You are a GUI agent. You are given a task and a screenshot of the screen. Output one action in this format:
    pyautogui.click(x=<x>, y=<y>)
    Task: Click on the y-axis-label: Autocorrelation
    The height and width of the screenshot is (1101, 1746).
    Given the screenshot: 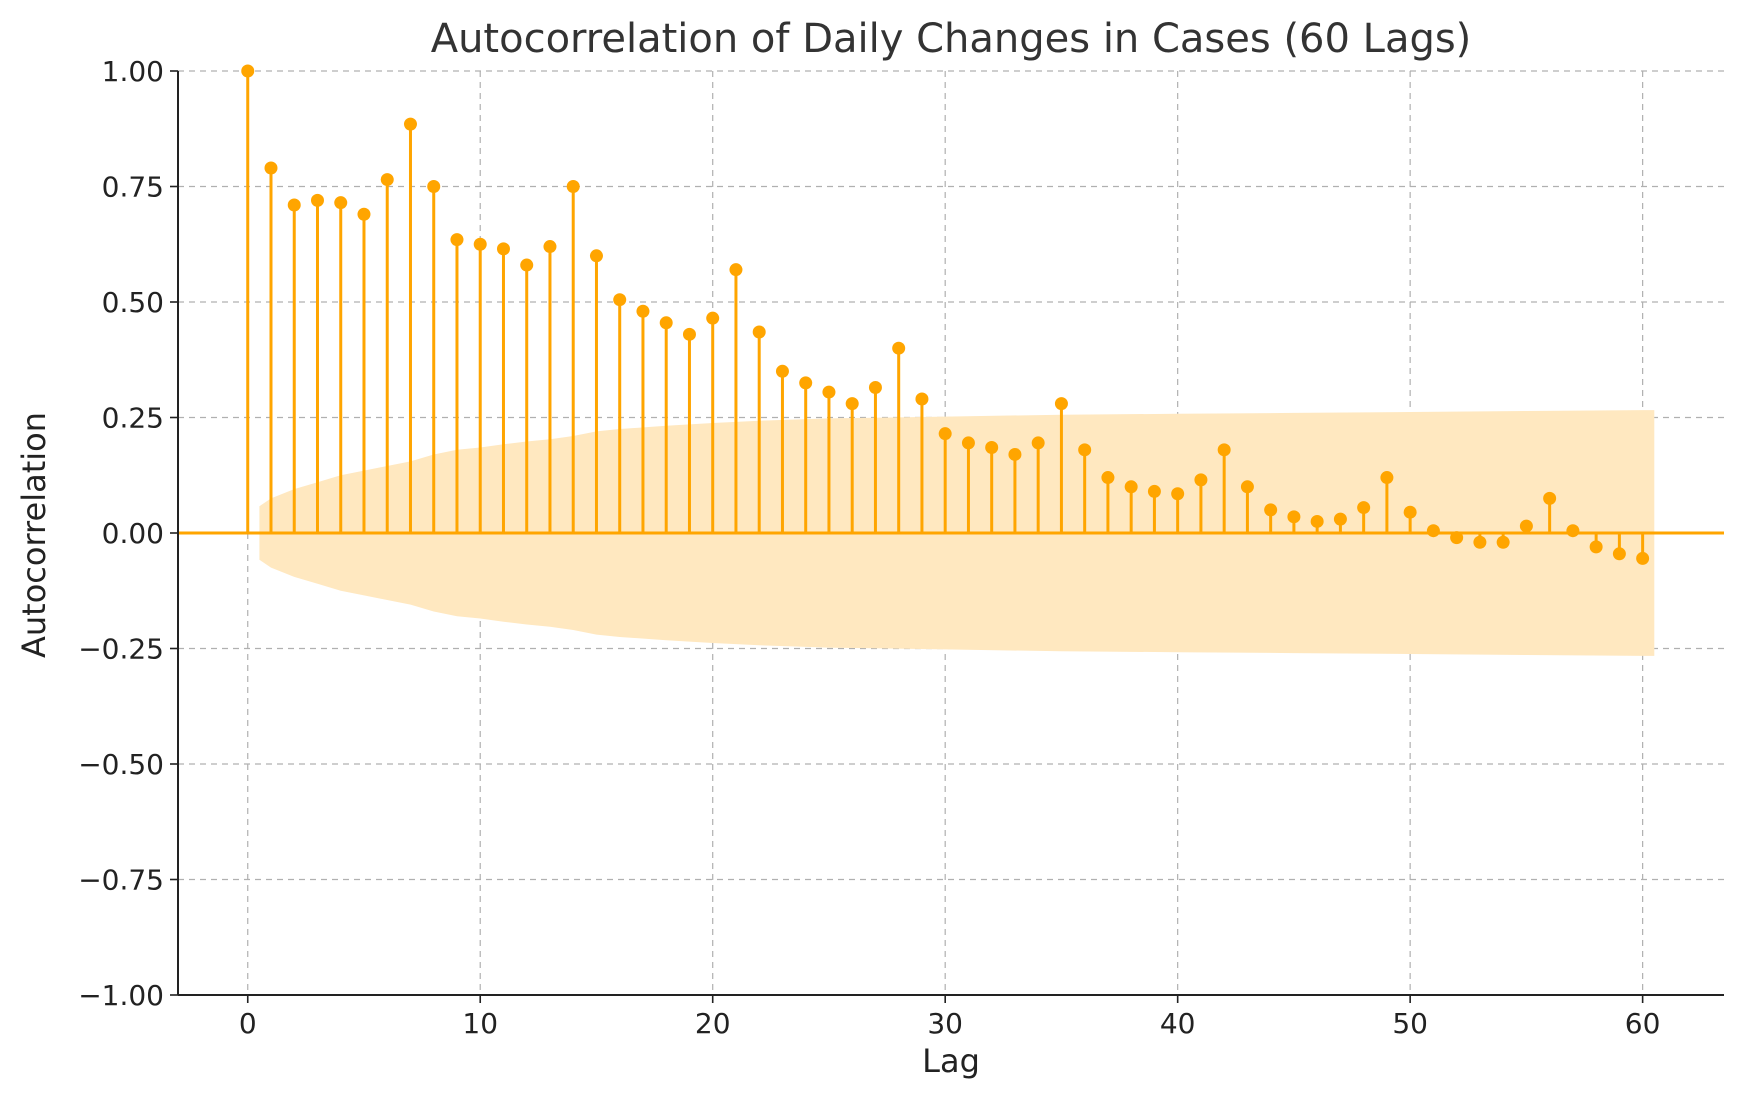 What is the action you would take?
    pyautogui.click(x=34, y=535)
    